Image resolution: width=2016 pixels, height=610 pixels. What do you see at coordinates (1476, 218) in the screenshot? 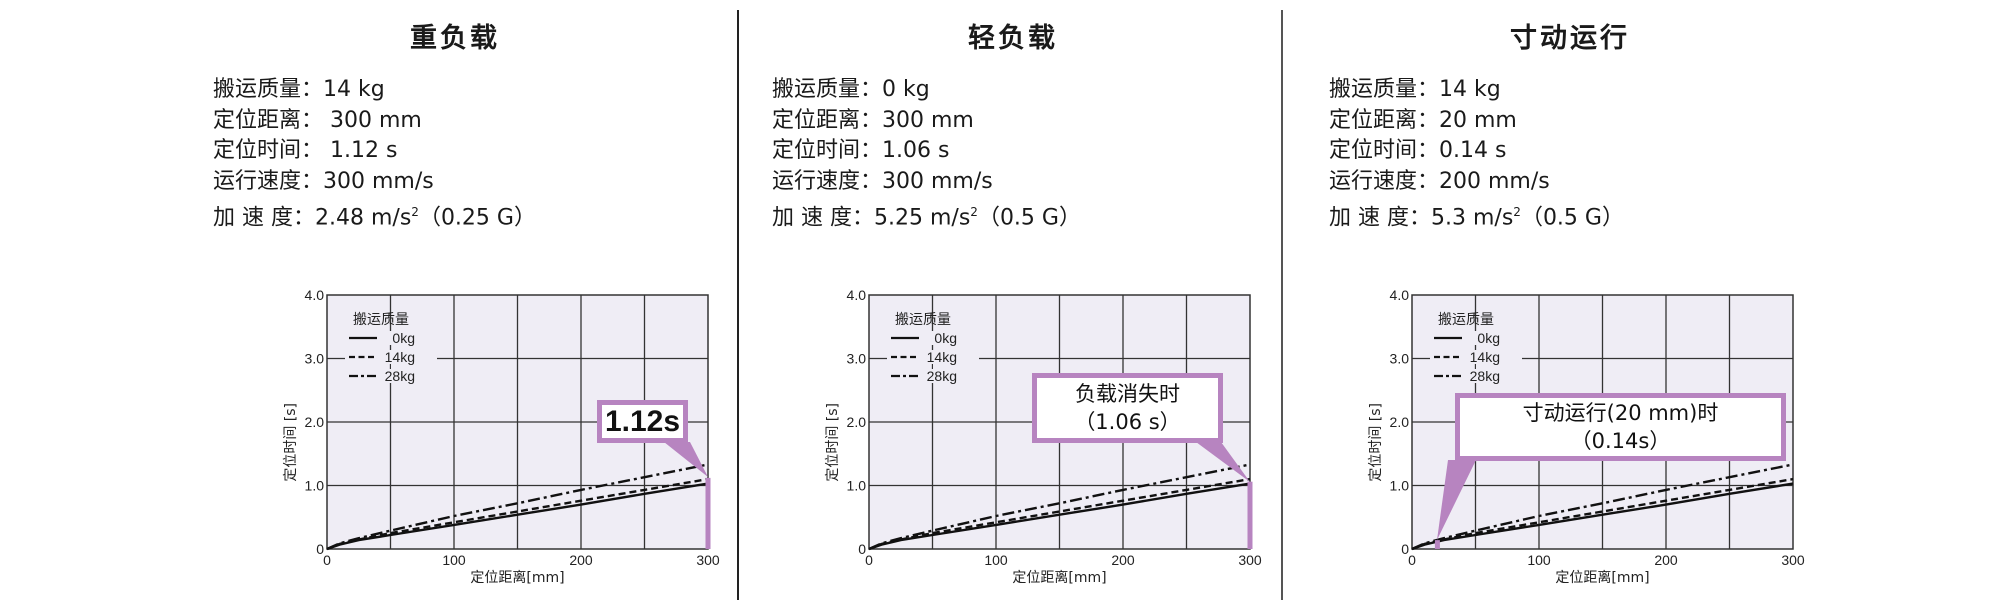
I see `spec-row: 加 速 度：5.3 m/s2（0.5 G）` at bounding box center [1476, 218].